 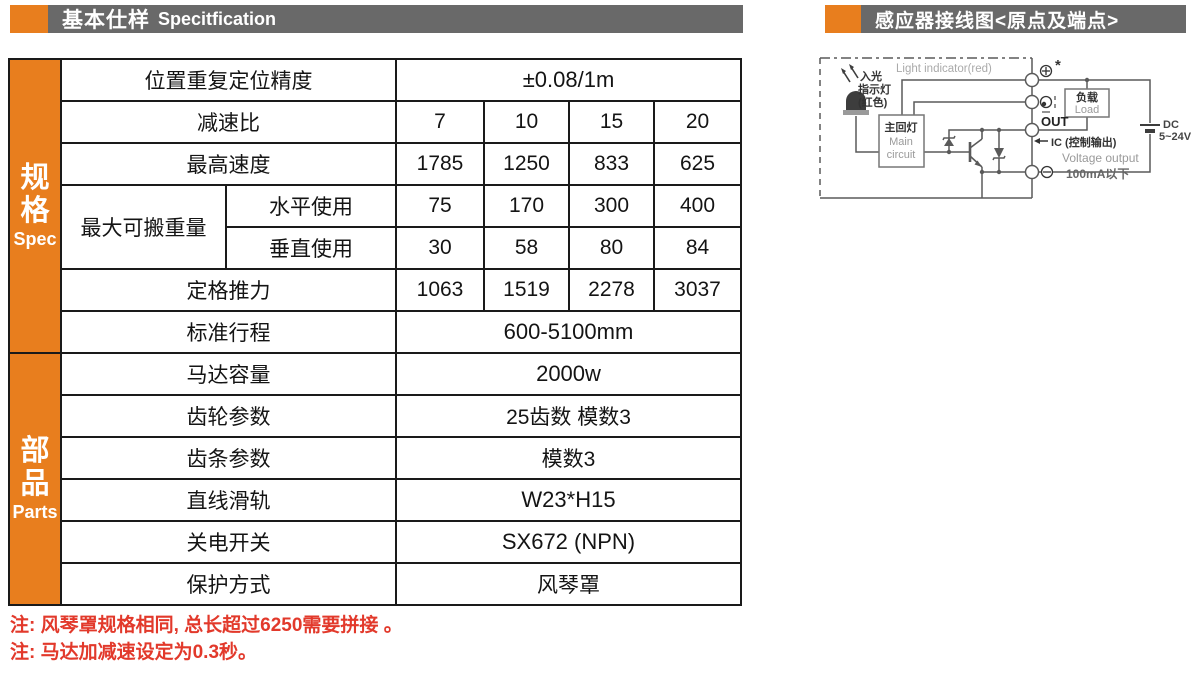 What do you see at coordinates (1055, 121) in the screenshot?
I see `out-label: OUT` at bounding box center [1055, 121].